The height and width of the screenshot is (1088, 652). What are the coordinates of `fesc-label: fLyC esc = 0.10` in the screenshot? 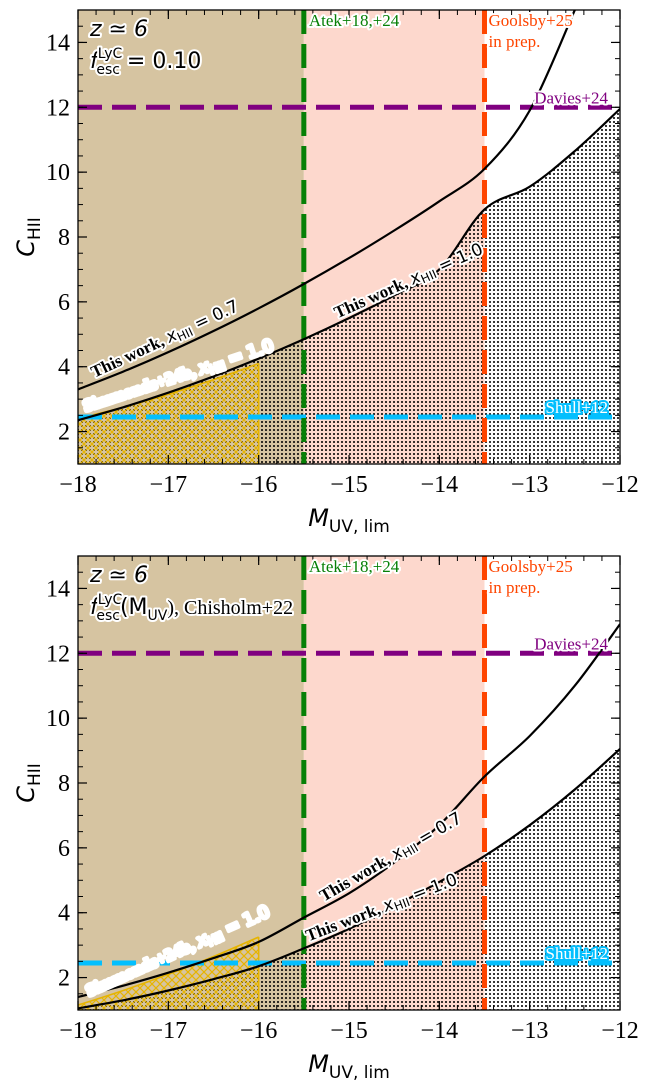 It's located at (145, 62).